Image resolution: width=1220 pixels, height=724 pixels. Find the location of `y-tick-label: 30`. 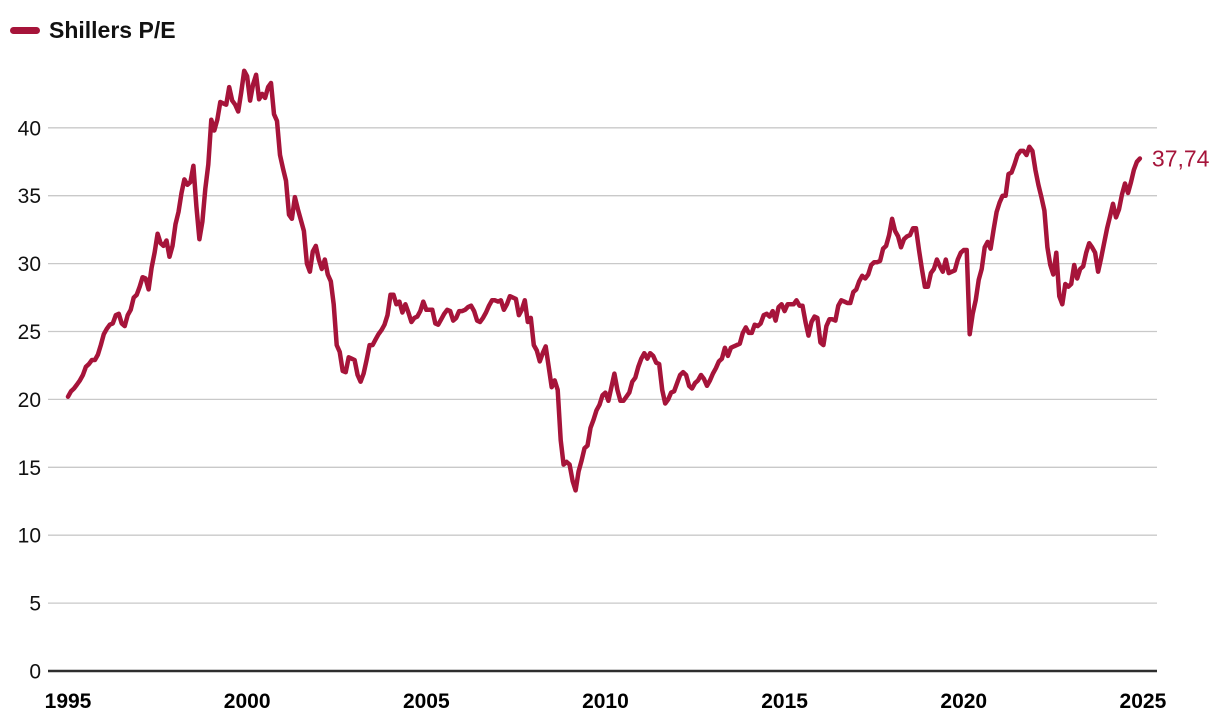

y-tick-label: 30 is located at coordinates (29, 264).